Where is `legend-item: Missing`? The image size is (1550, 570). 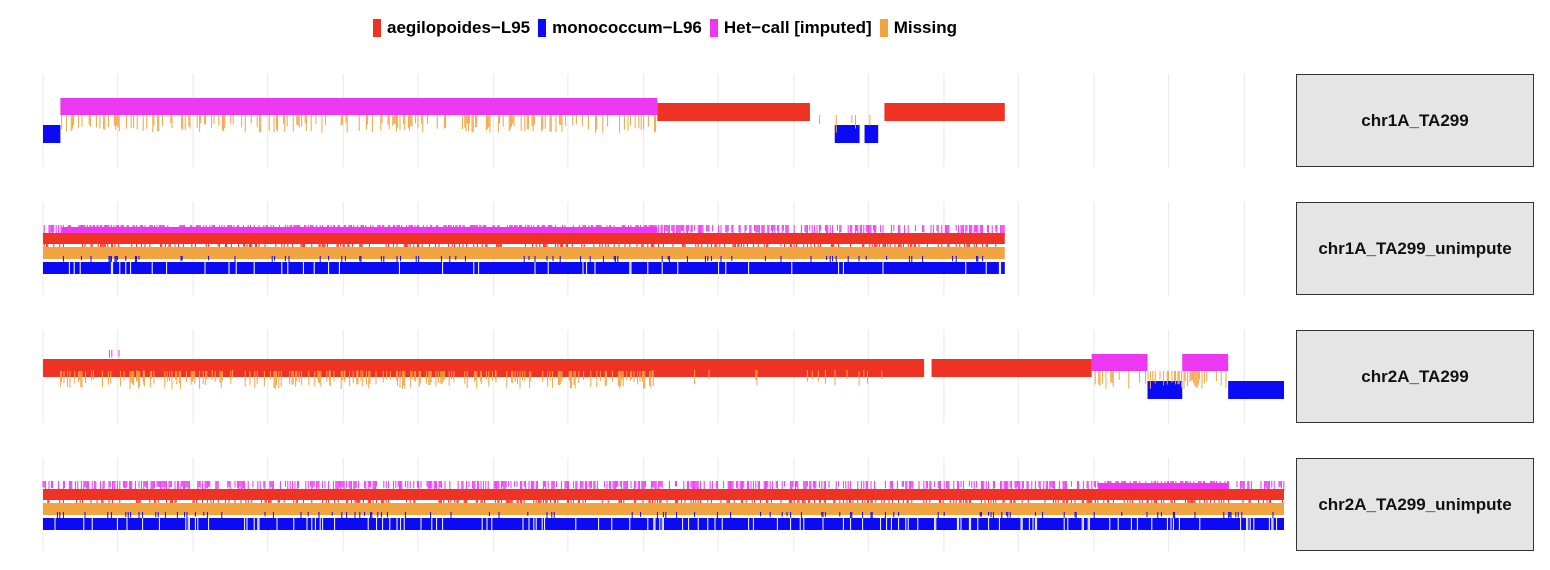 legend-item: Missing is located at coordinates (918, 28).